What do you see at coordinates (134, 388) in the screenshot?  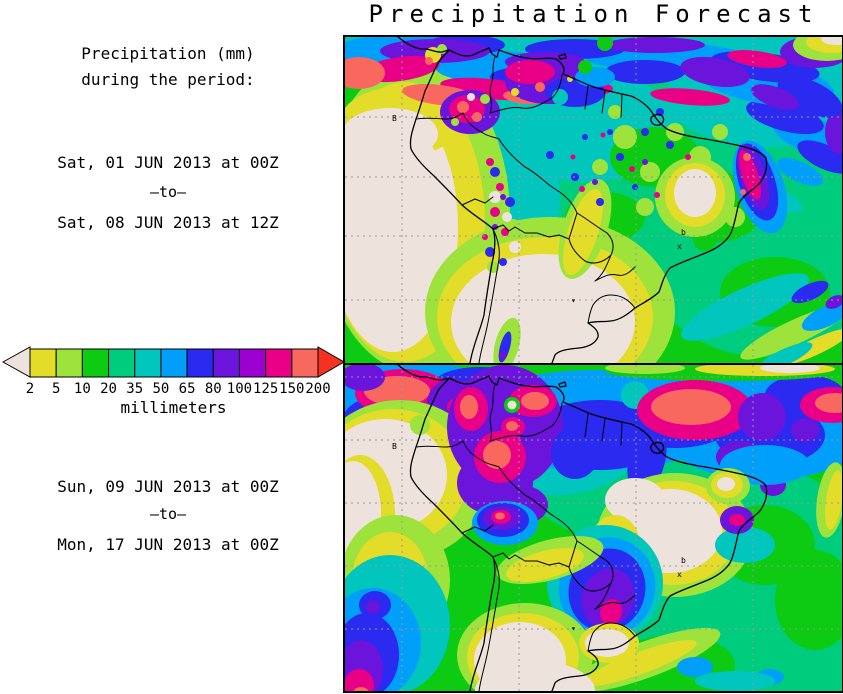 I see `legend-tick-label: 35` at bounding box center [134, 388].